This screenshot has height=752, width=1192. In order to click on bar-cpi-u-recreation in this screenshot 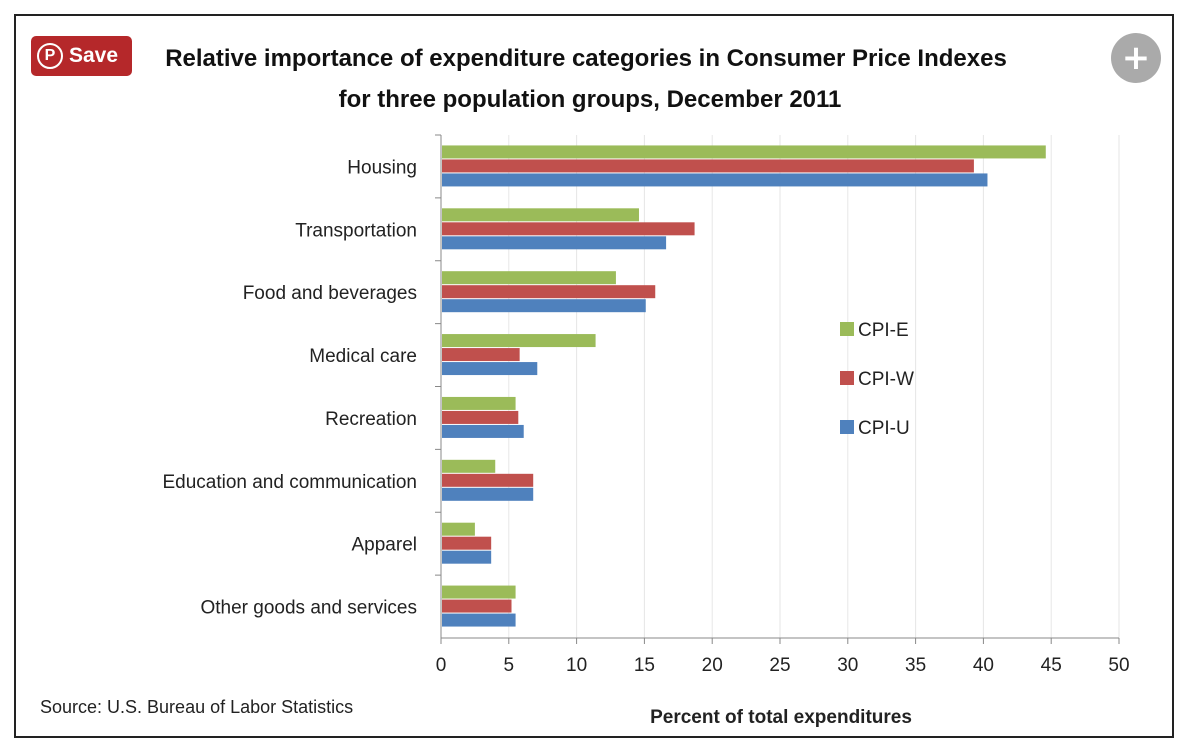, I will do `click(483, 431)`.